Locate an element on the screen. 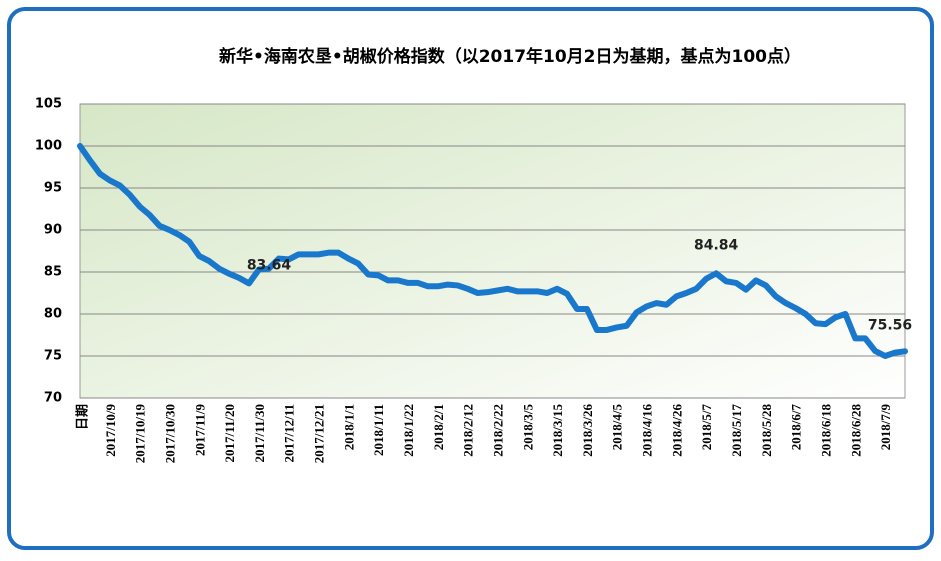 This screenshot has width=941, height=561. y-tick-label: 95 is located at coordinates (53, 188).